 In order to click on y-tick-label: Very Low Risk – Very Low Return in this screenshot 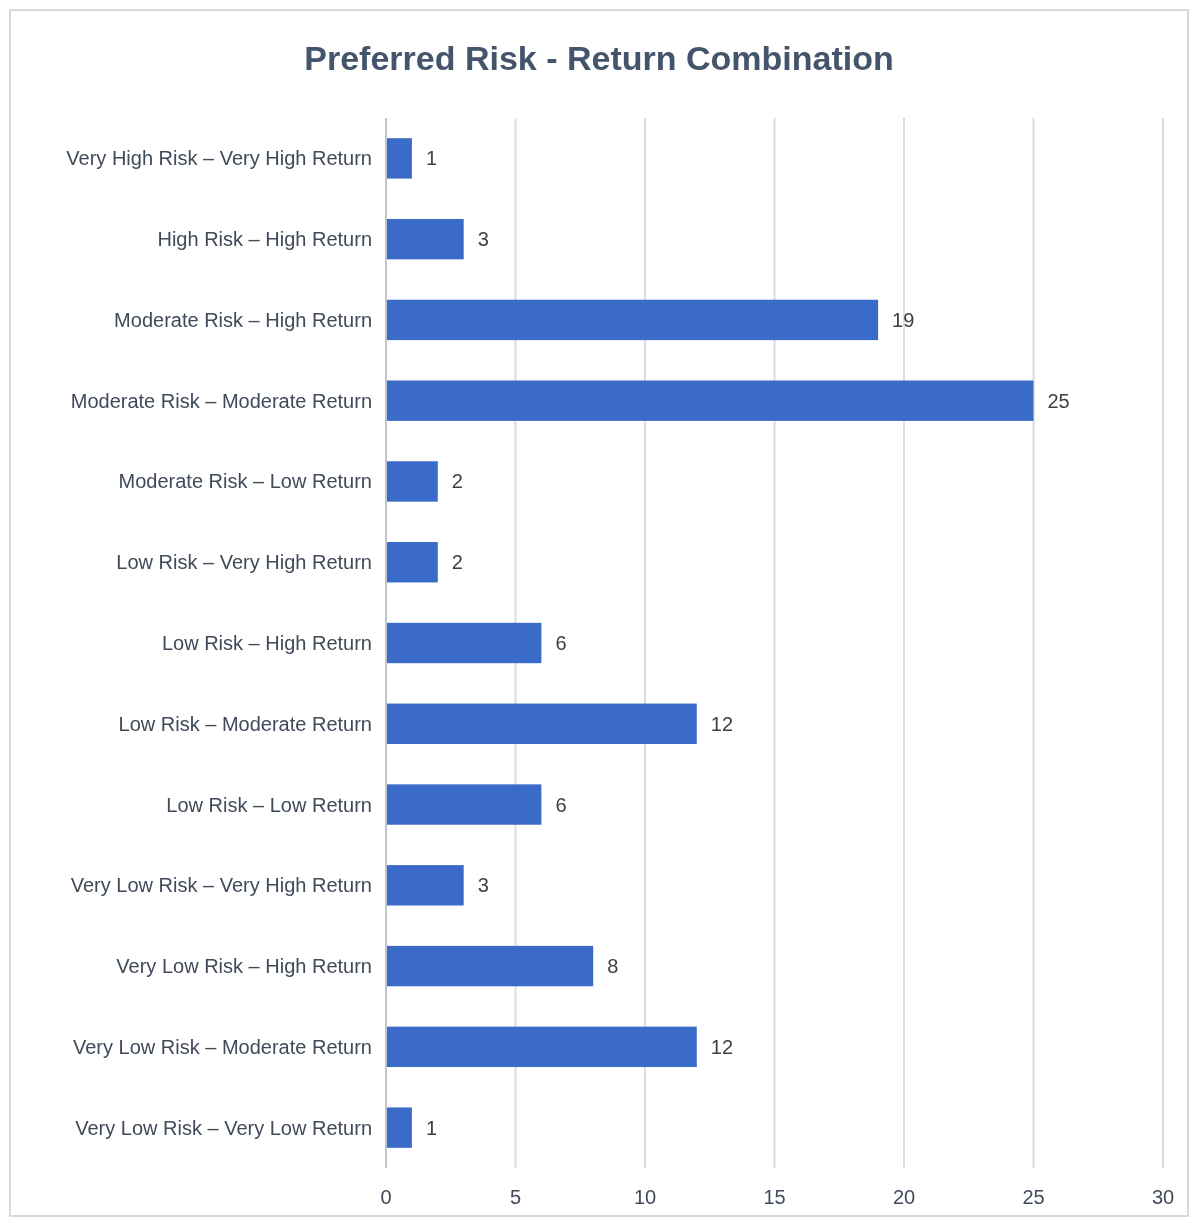, I will do `click(223, 1127)`.